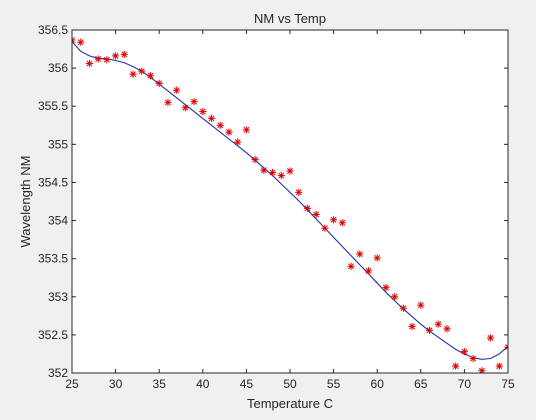  What do you see at coordinates (465, 384) in the screenshot?
I see `x-tick-label: 70` at bounding box center [465, 384].